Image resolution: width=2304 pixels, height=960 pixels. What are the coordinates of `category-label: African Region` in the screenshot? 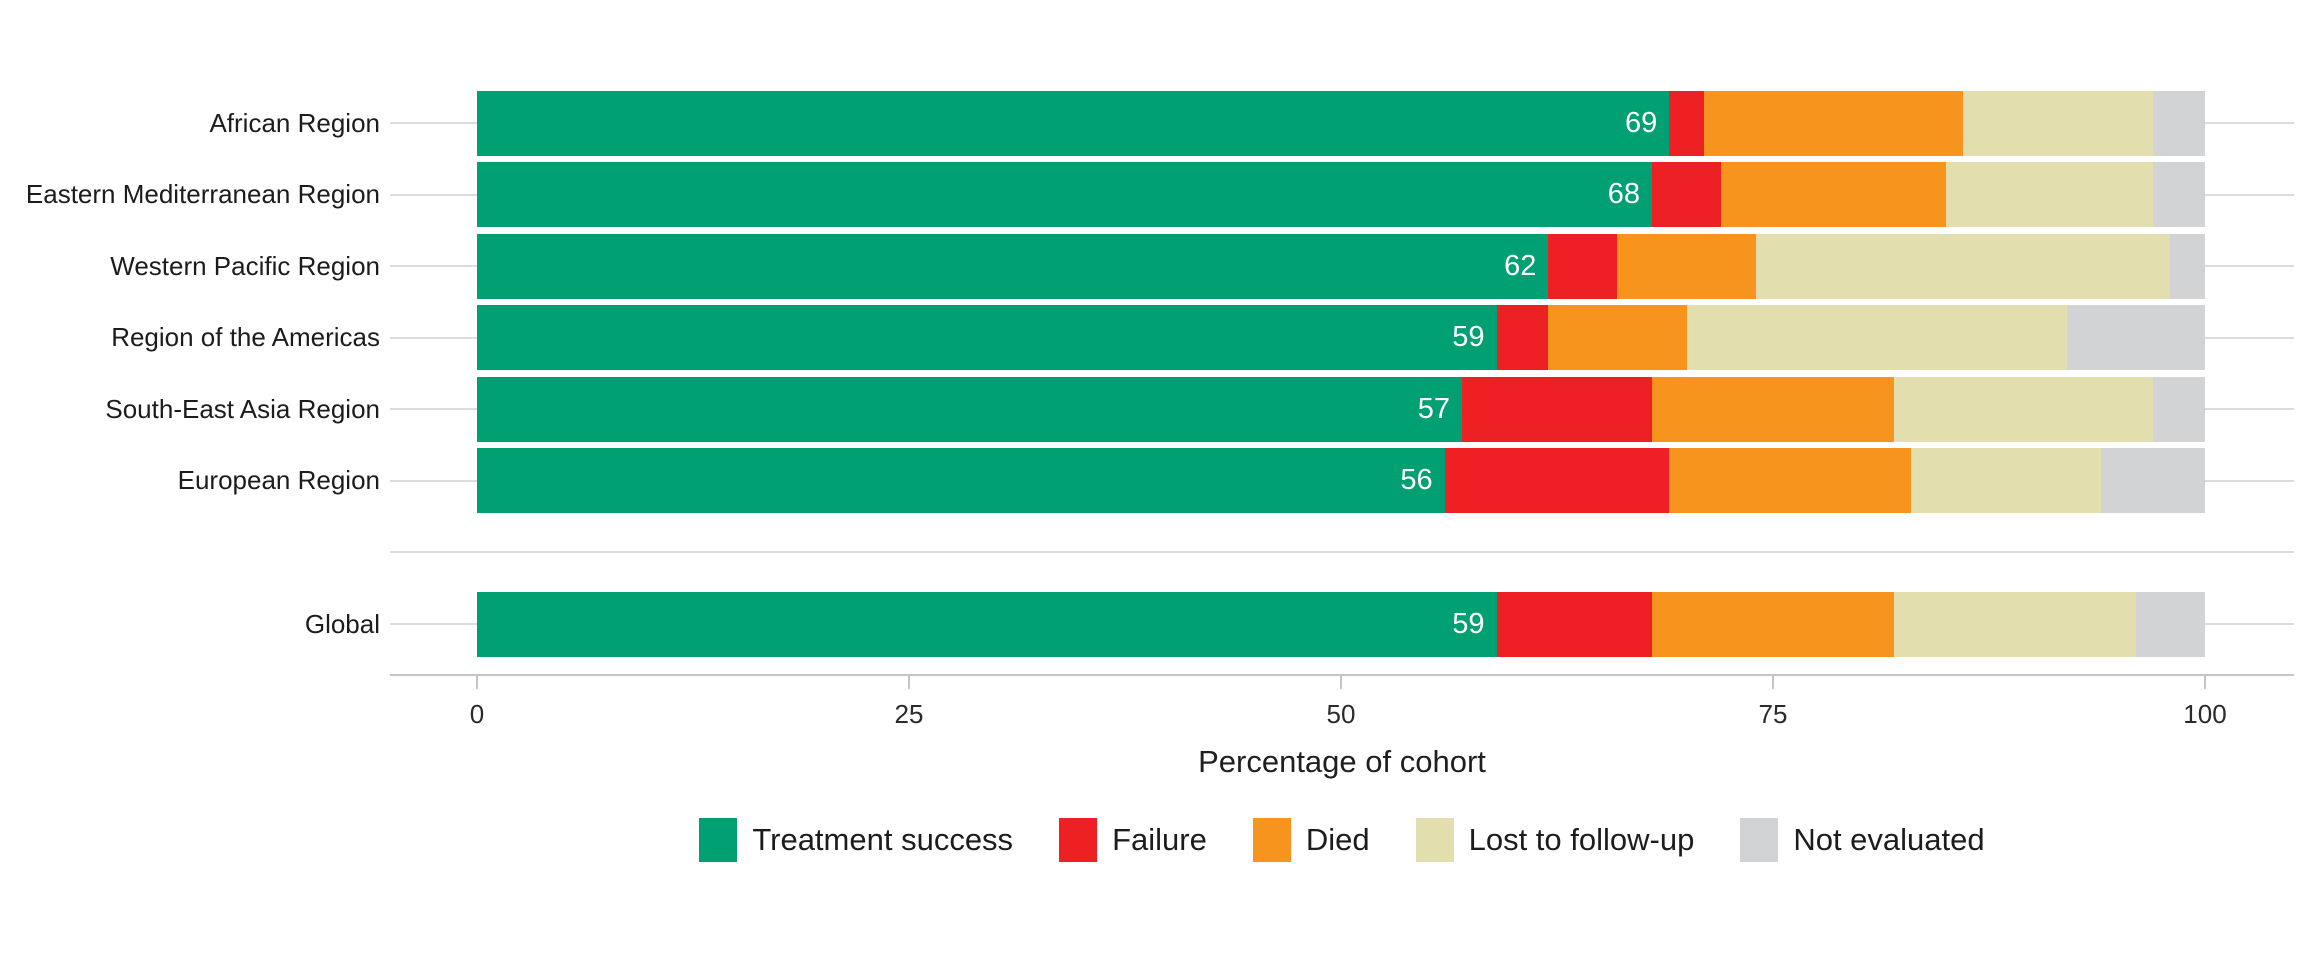 It's located at (294, 122).